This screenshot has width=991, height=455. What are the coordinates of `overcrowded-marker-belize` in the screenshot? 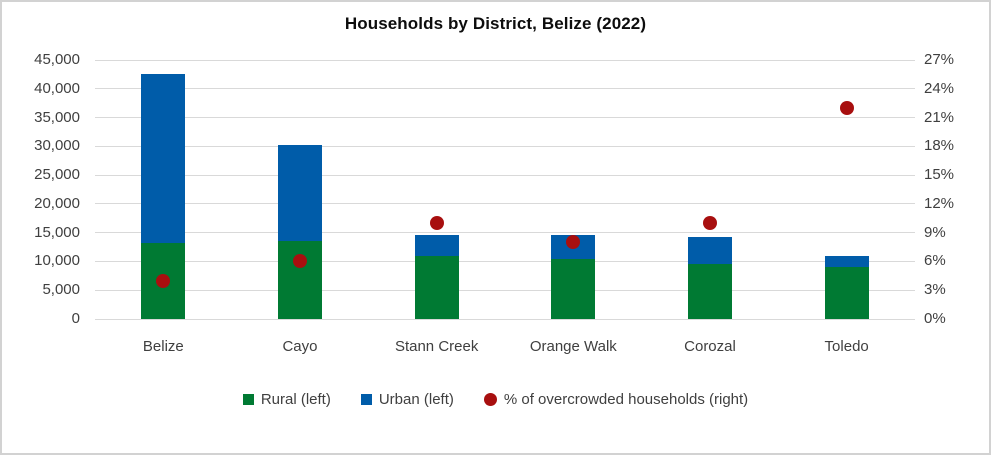 It's located at (163, 280).